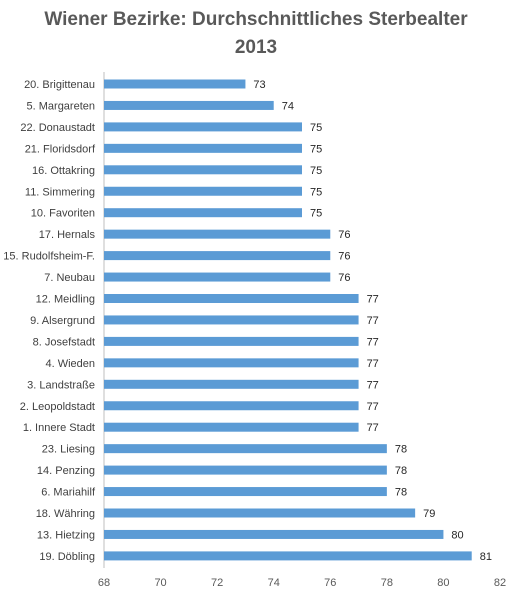  Describe the element at coordinates (61, 385) in the screenshot. I see `category-label: 3. Landstraße` at that location.